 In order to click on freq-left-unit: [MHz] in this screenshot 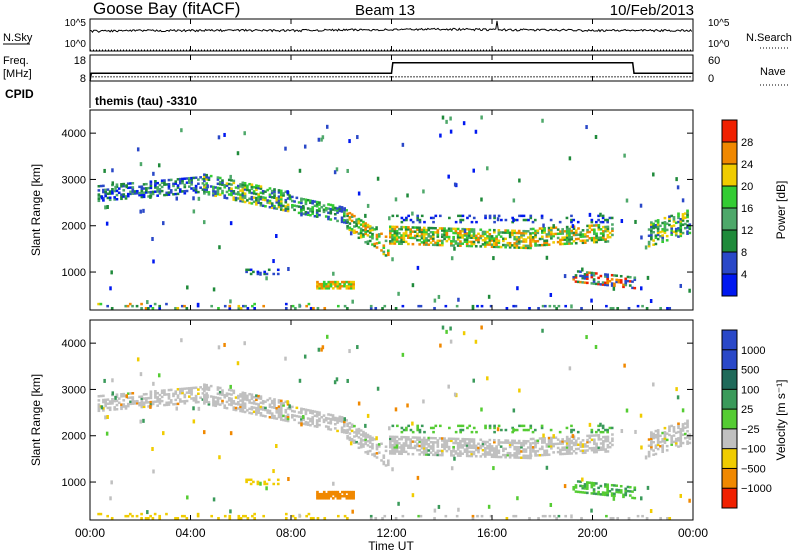, I will do `click(17, 74)`.